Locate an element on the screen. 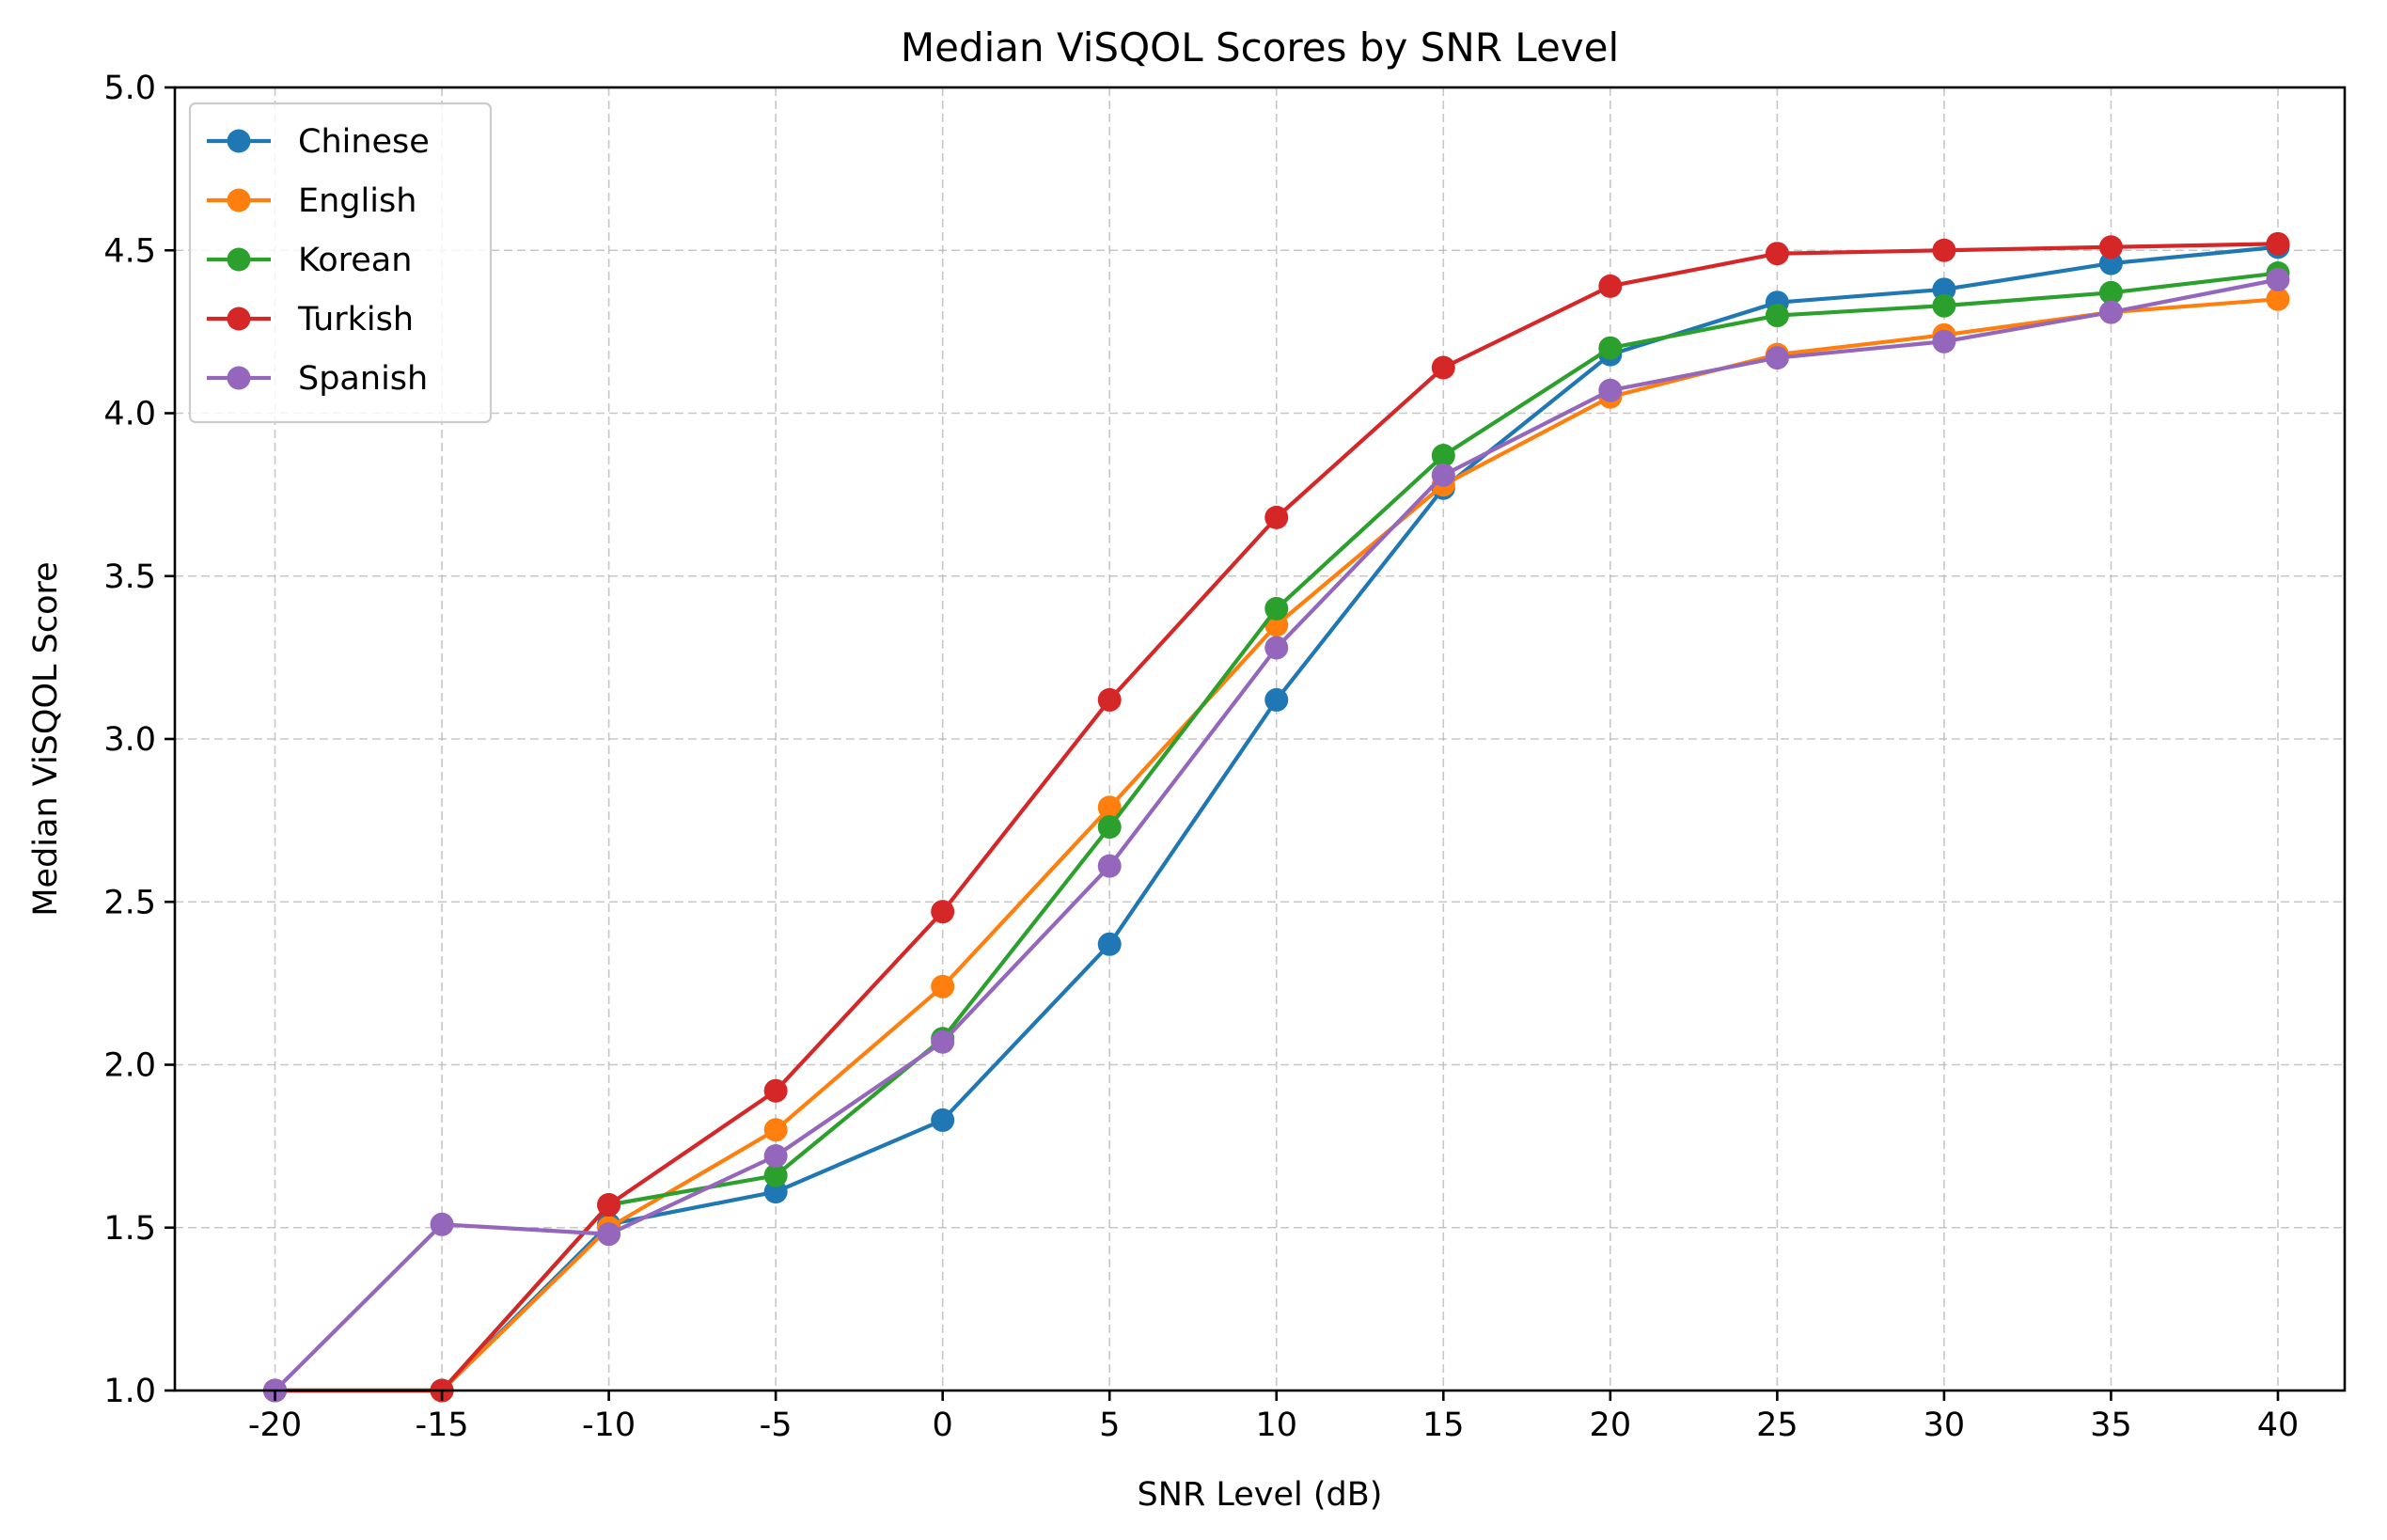  y-tick-label: 3.5 is located at coordinates (129, 577).